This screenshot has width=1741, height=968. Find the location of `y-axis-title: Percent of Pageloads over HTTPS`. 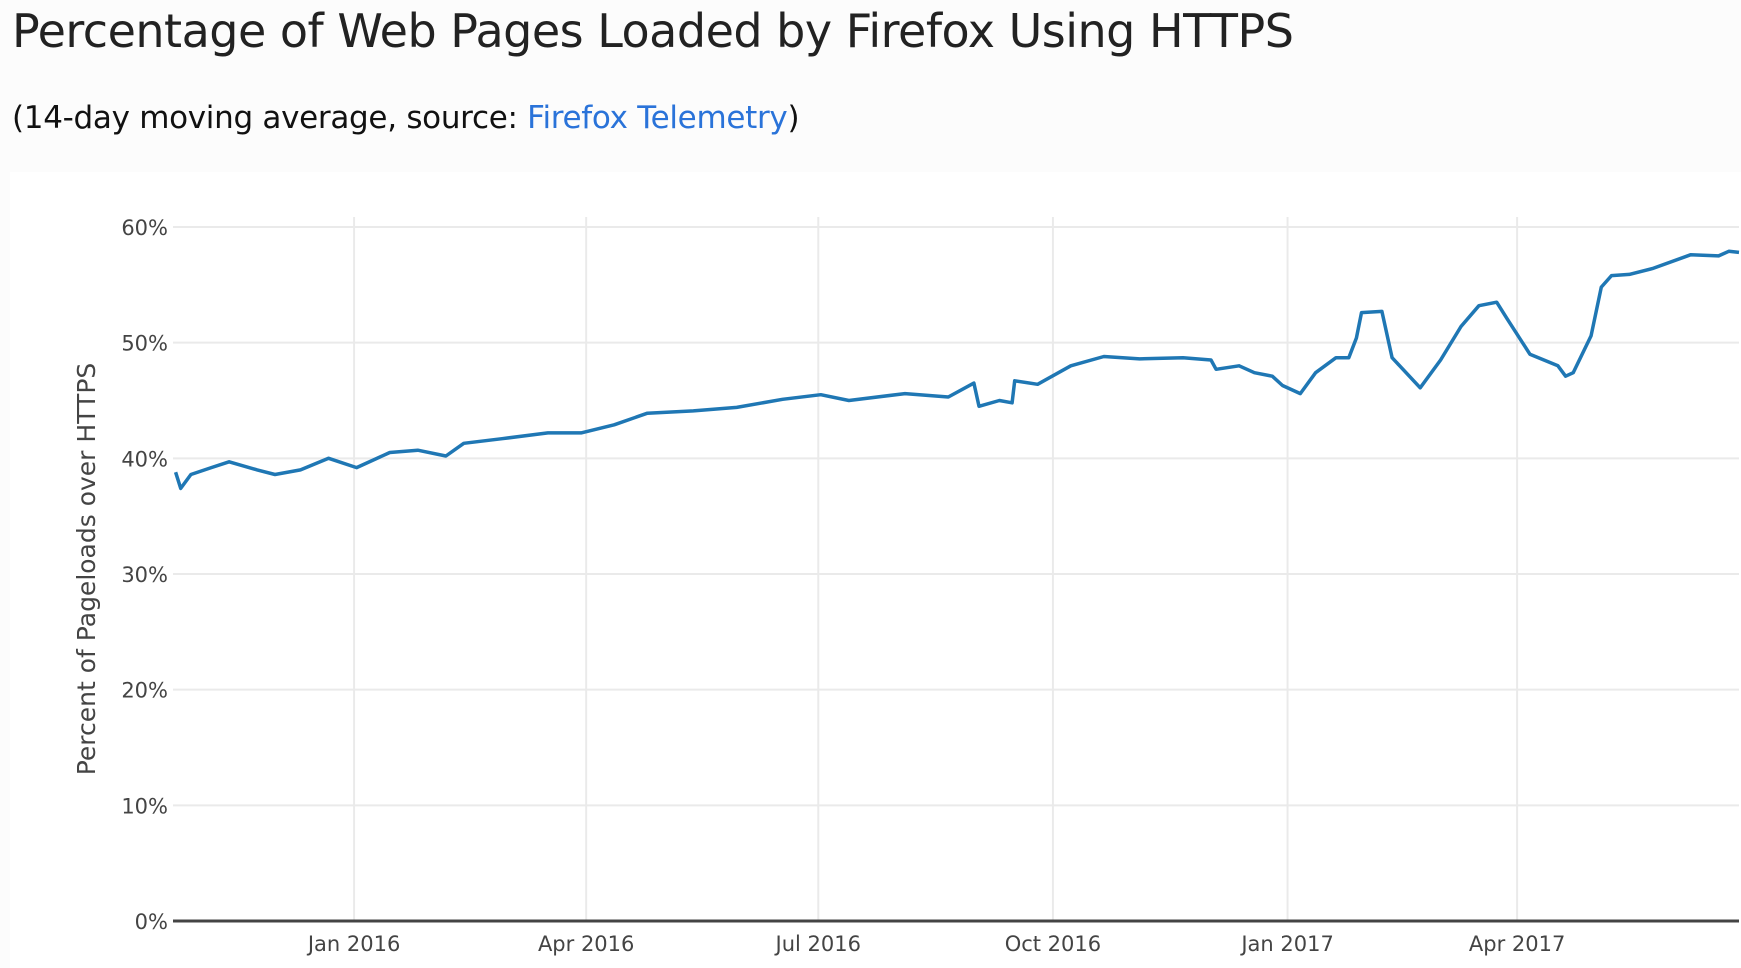

y-axis-title: Percent of Pageloads over HTTPS is located at coordinates (86, 569).